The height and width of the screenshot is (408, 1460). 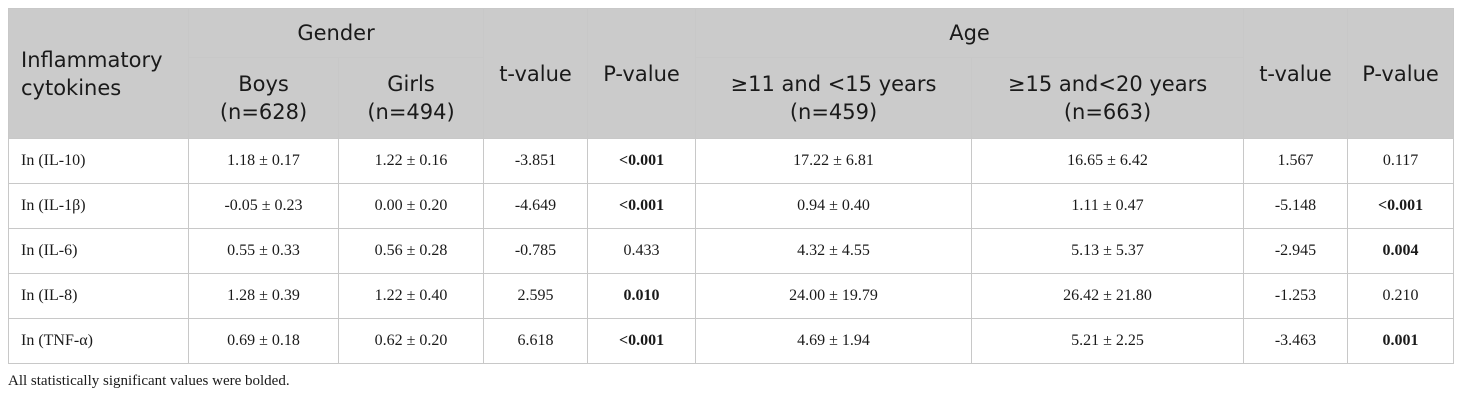 What do you see at coordinates (1296, 73) in the screenshot?
I see `col-header-t-value-age: t-value` at bounding box center [1296, 73].